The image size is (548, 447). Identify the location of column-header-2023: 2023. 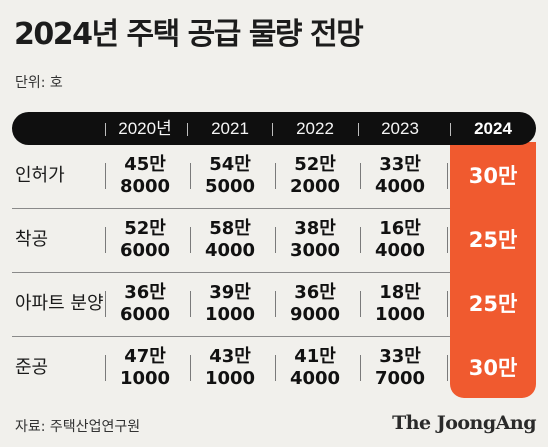
(400, 128).